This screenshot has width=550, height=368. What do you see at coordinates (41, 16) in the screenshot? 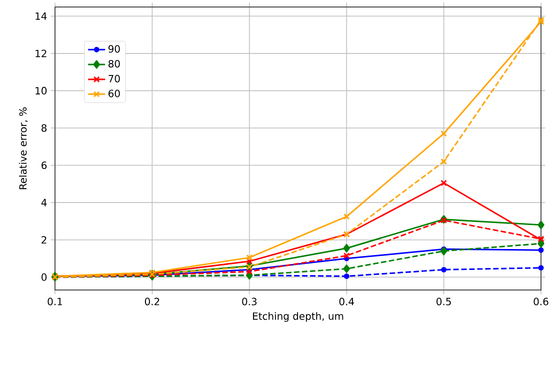
I see `y-tick-label: 14` at bounding box center [41, 16].